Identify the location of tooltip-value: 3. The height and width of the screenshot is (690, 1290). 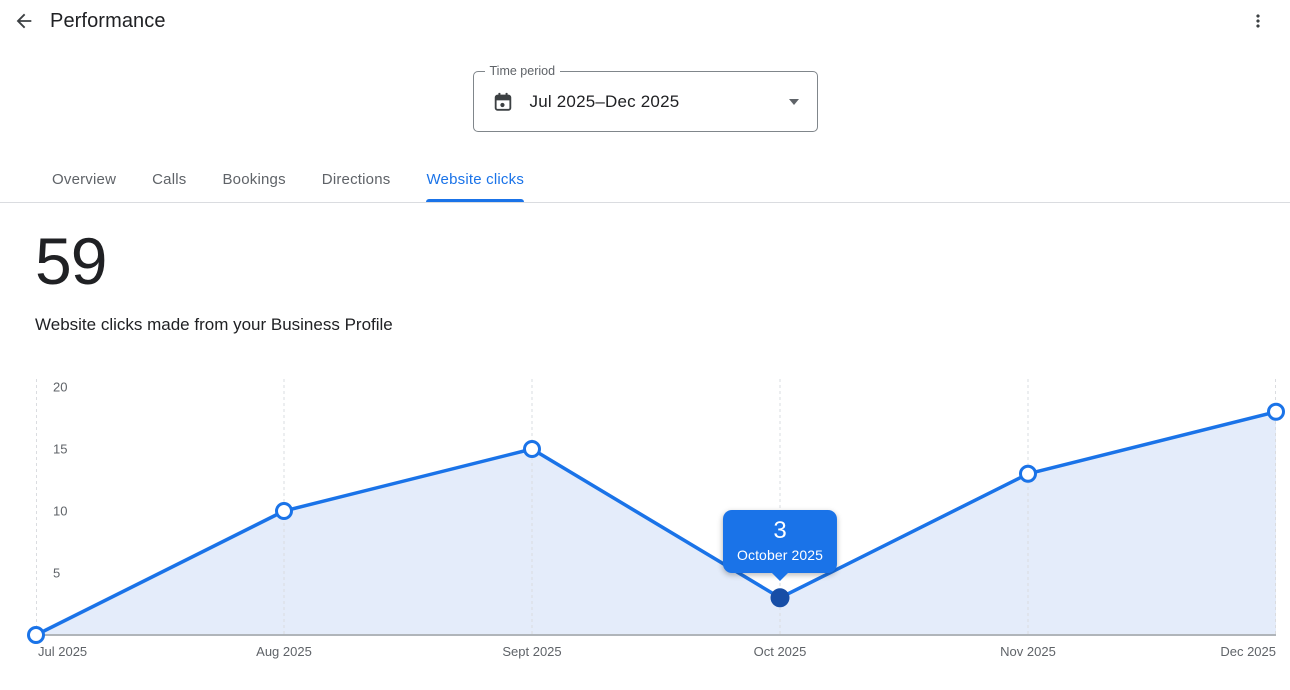
(780, 530).